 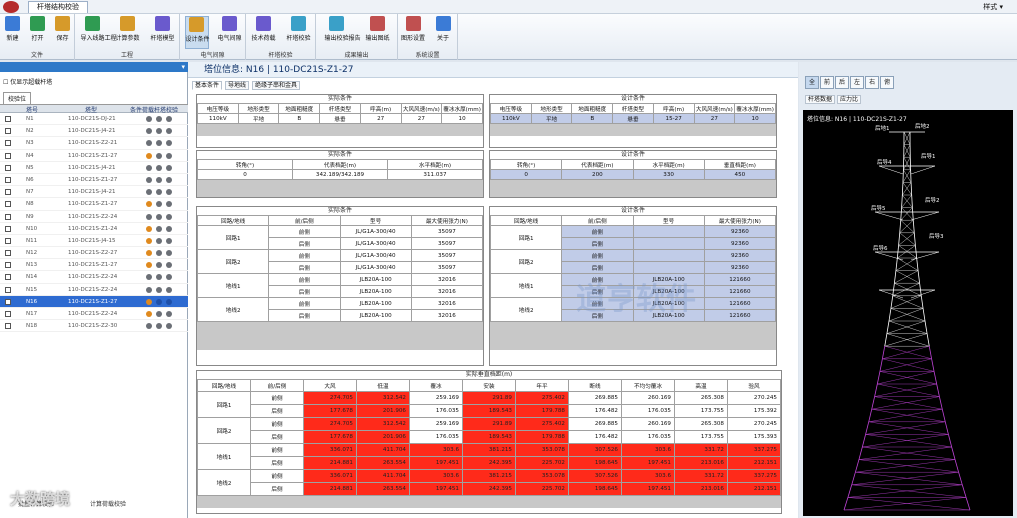 I want to click on ribbon-button: 技术荷载, so click(x=264, y=29).